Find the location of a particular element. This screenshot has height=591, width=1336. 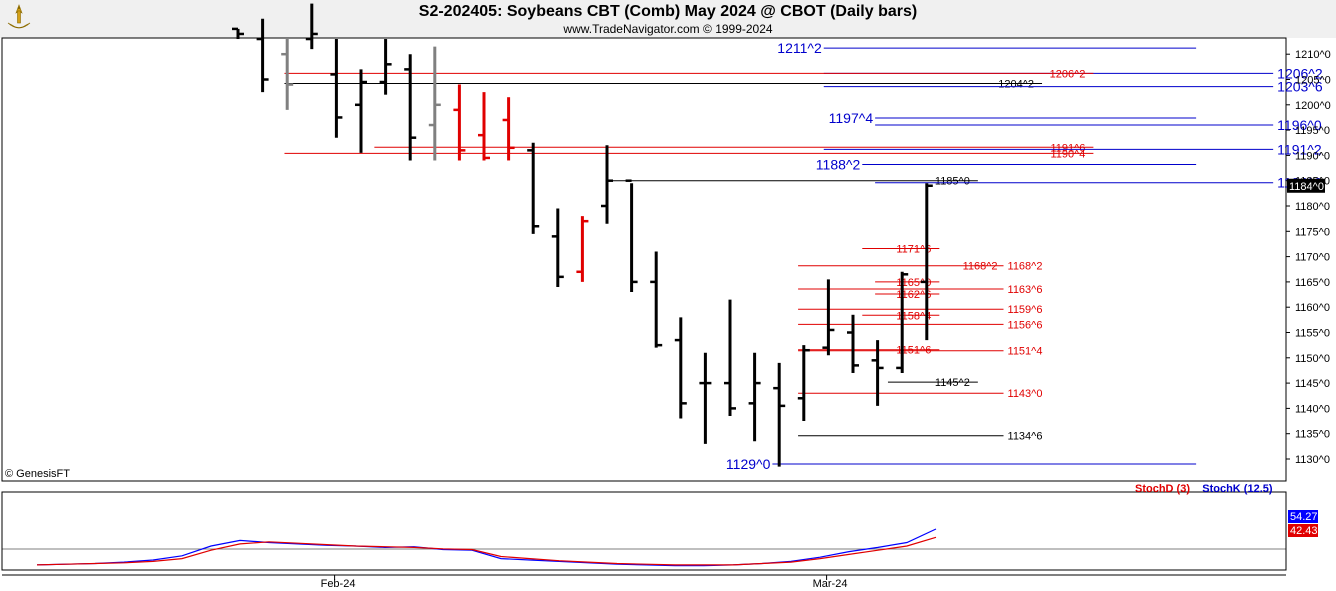

price-level-label: 1145^2 is located at coordinates (952, 383).